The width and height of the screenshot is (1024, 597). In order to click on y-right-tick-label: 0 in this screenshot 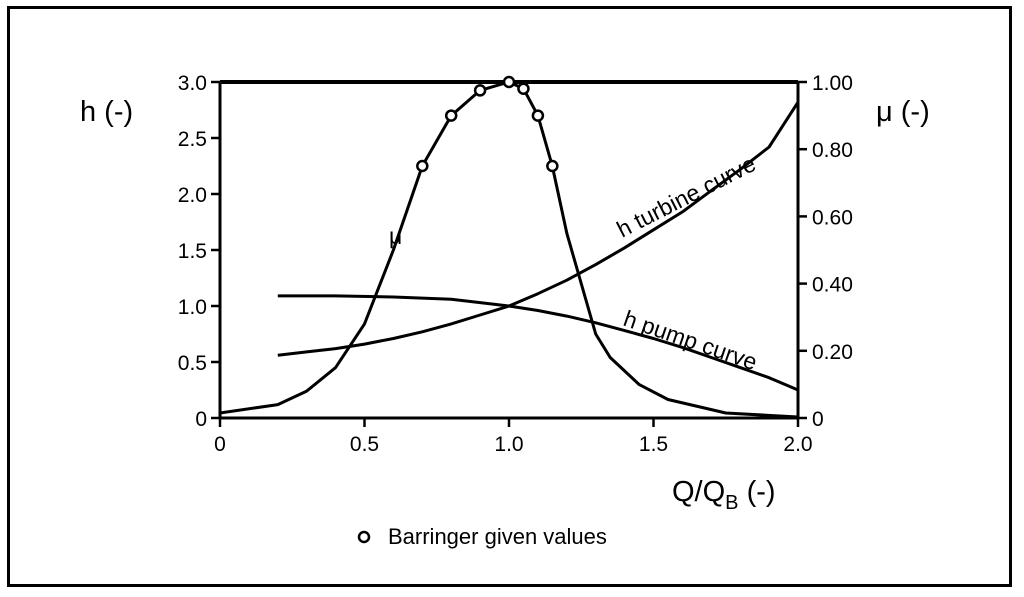, I will do `click(818, 419)`.